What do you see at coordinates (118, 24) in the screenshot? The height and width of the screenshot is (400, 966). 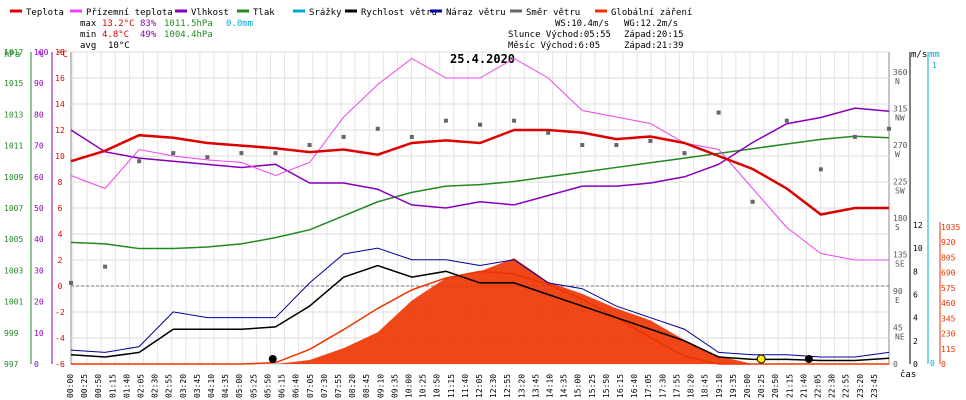 I see `stat-max-temp: 13.2°C` at bounding box center [118, 24].